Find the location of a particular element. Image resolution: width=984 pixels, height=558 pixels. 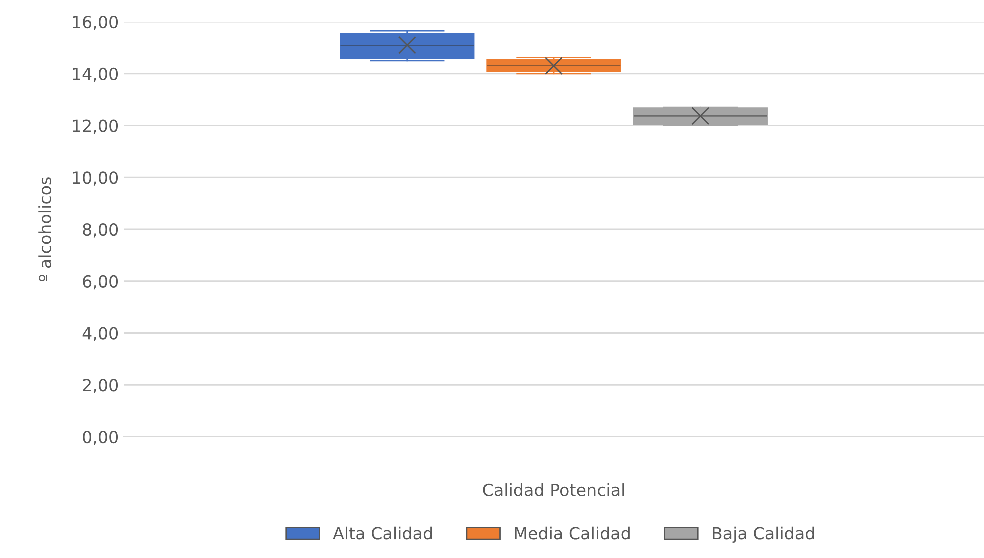

y-tick-label: 10,00 is located at coordinates (95, 179).